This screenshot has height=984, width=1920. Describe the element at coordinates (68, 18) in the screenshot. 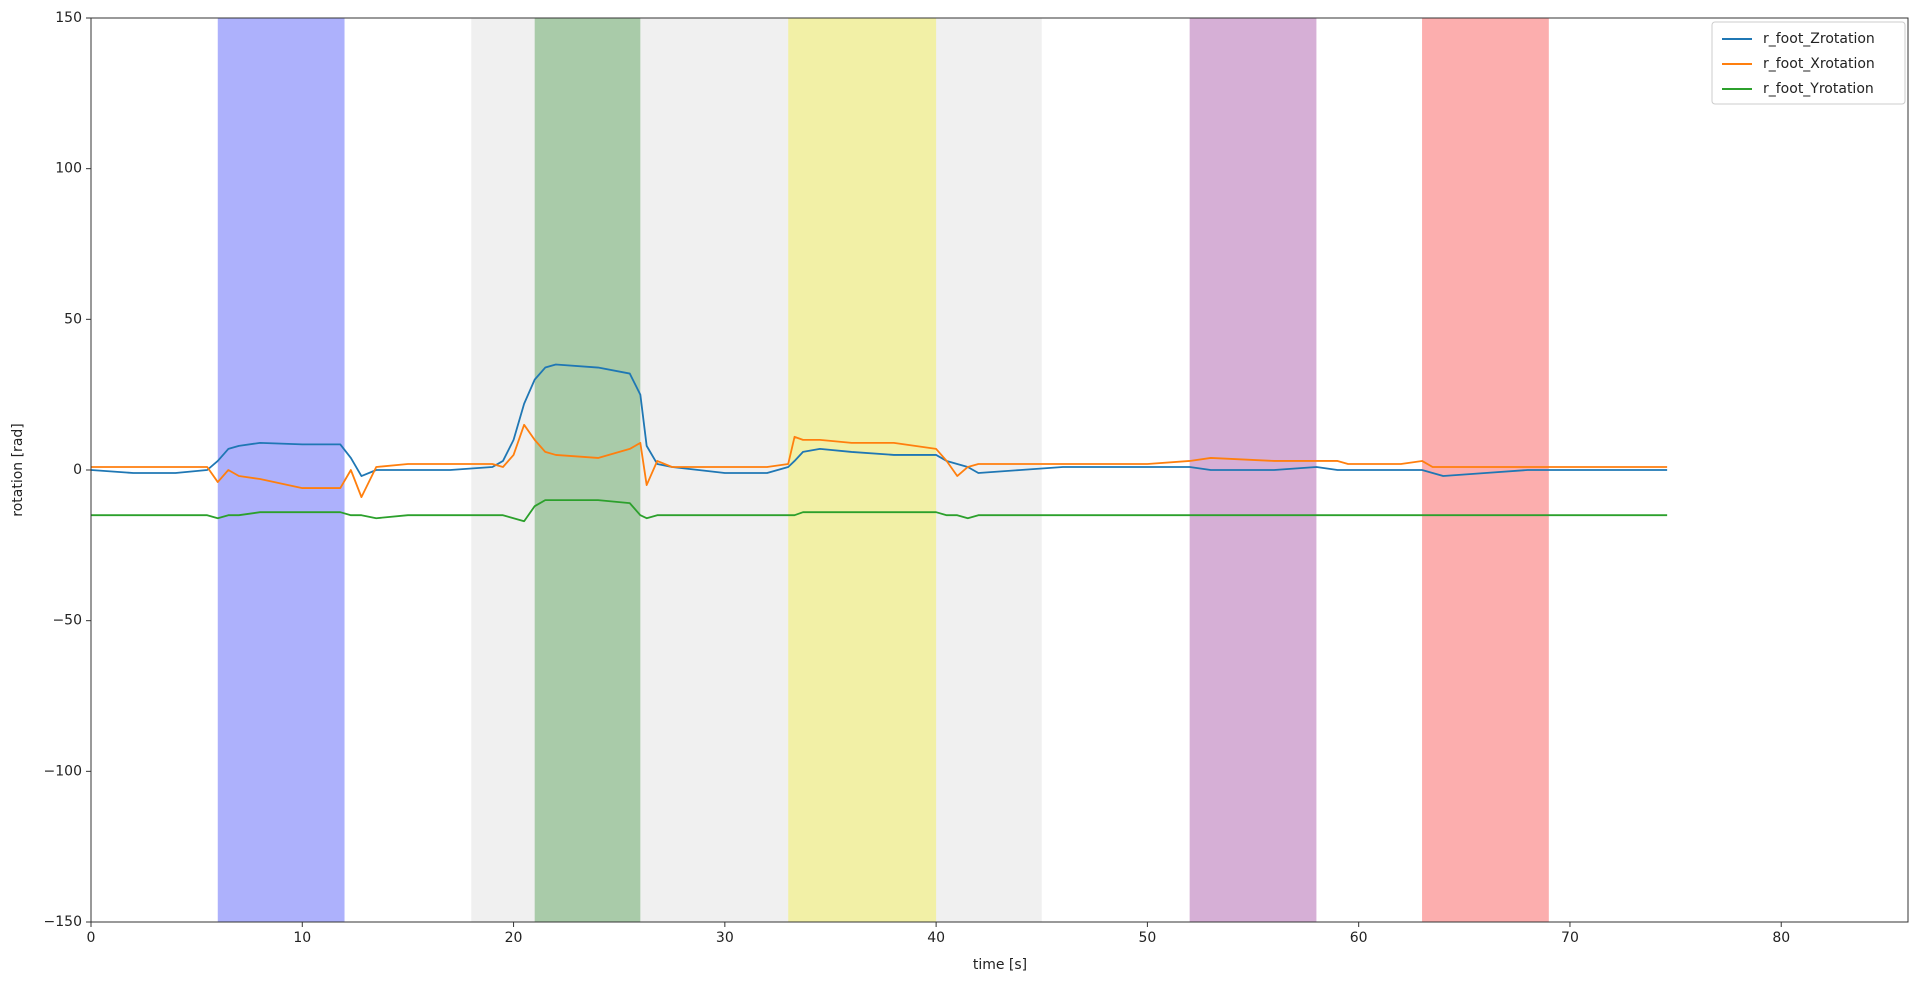

I see `y-tick-label: 150` at that location.